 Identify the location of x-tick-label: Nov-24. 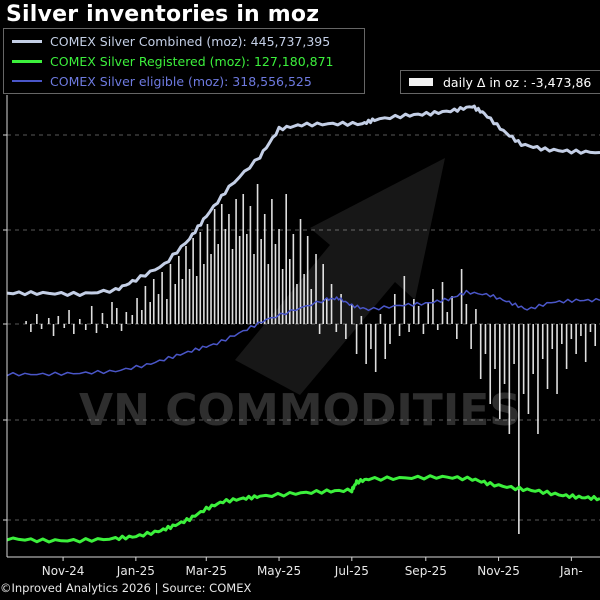
(63, 571).